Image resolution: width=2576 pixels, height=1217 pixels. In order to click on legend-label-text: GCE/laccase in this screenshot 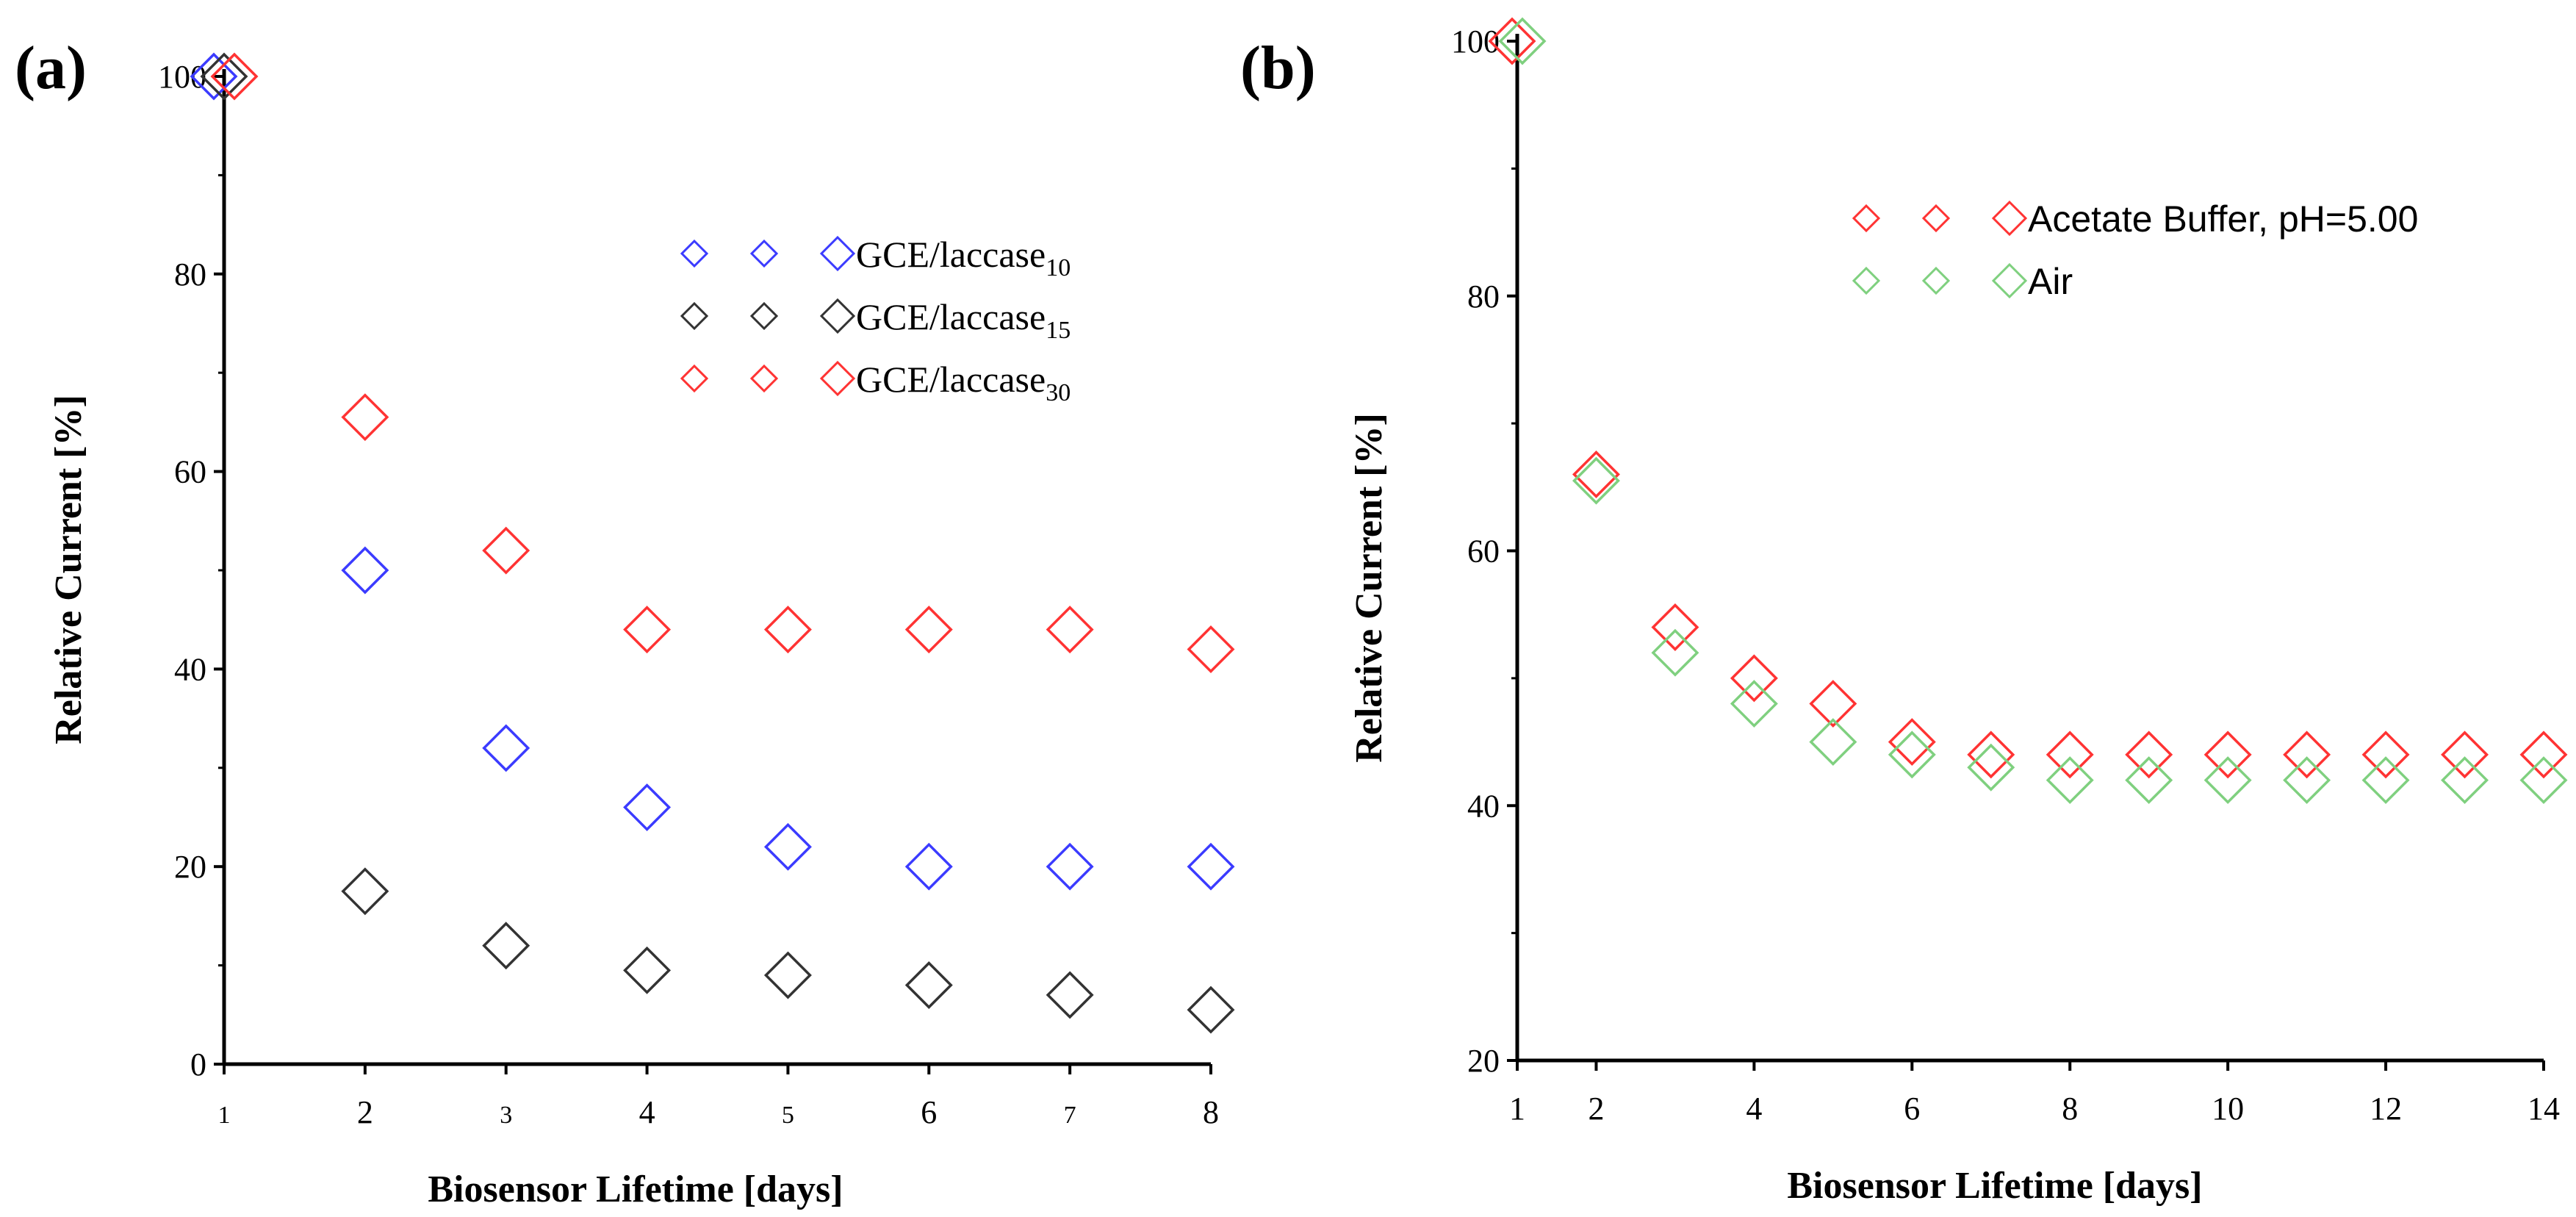, I will do `click(951, 379)`.